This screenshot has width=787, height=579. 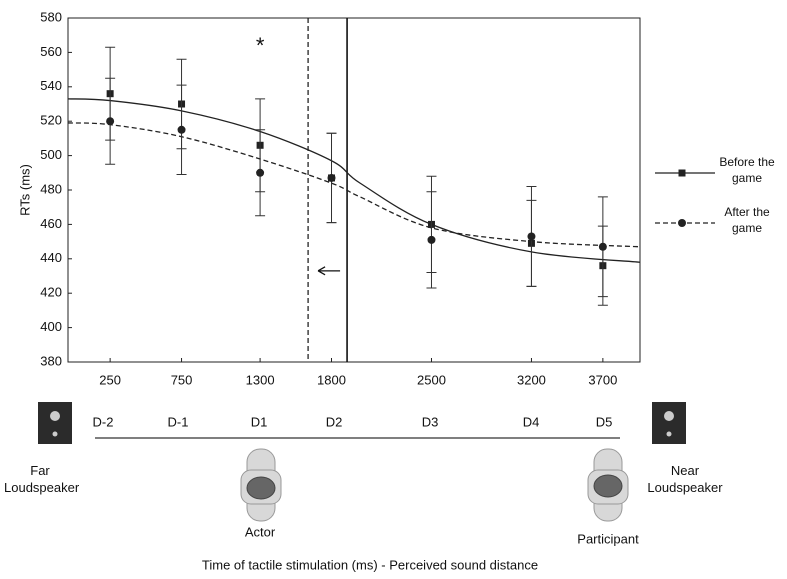 What do you see at coordinates (51, 223) in the screenshot?
I see `y-tick-label: 460` at bounding box center [51, 223].